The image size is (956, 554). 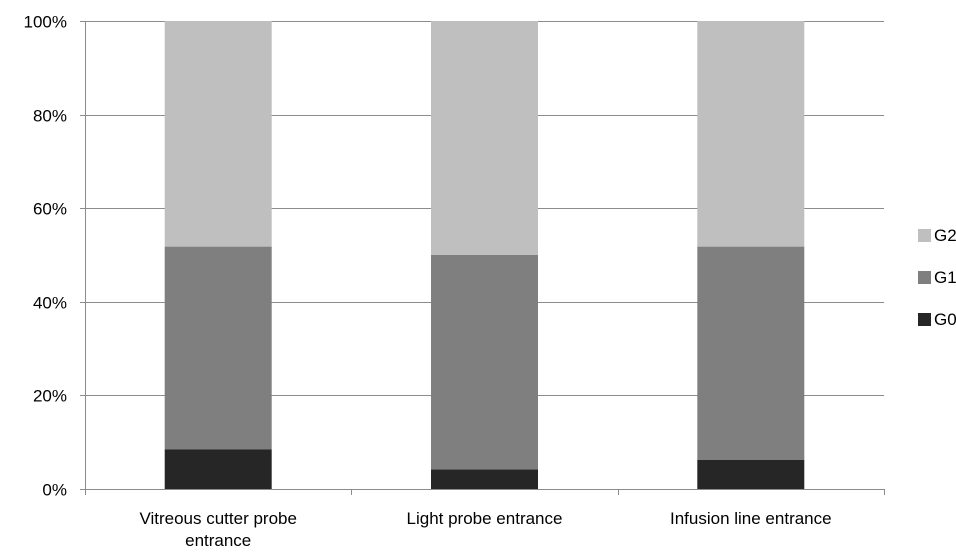 I want to click on legend: G2 G1 G0, so click(x=937, y=277).